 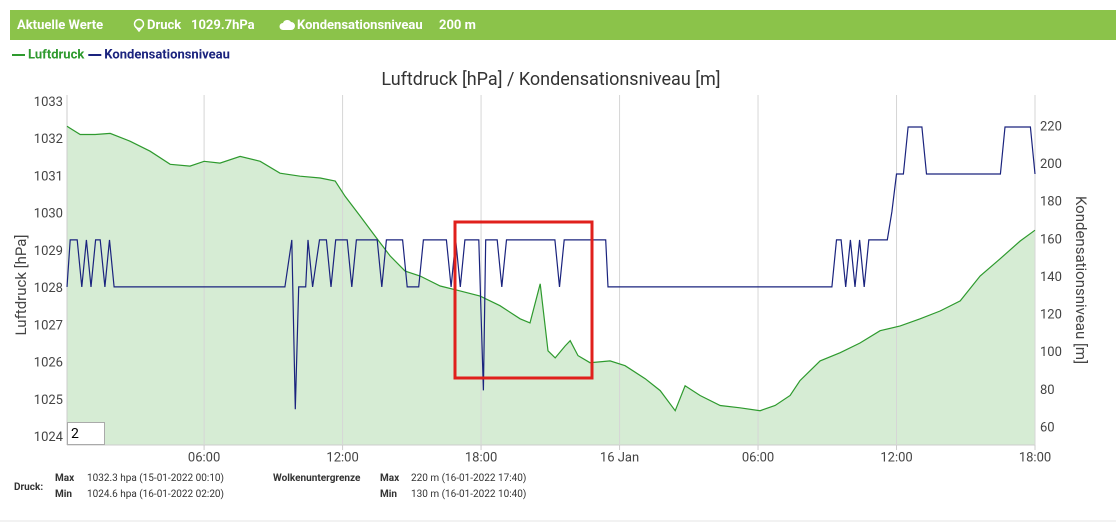 What do you see at coordinates (457, 25) in the screenshot?
I see `header-value: 200 m` at bounding box center [457, 25].